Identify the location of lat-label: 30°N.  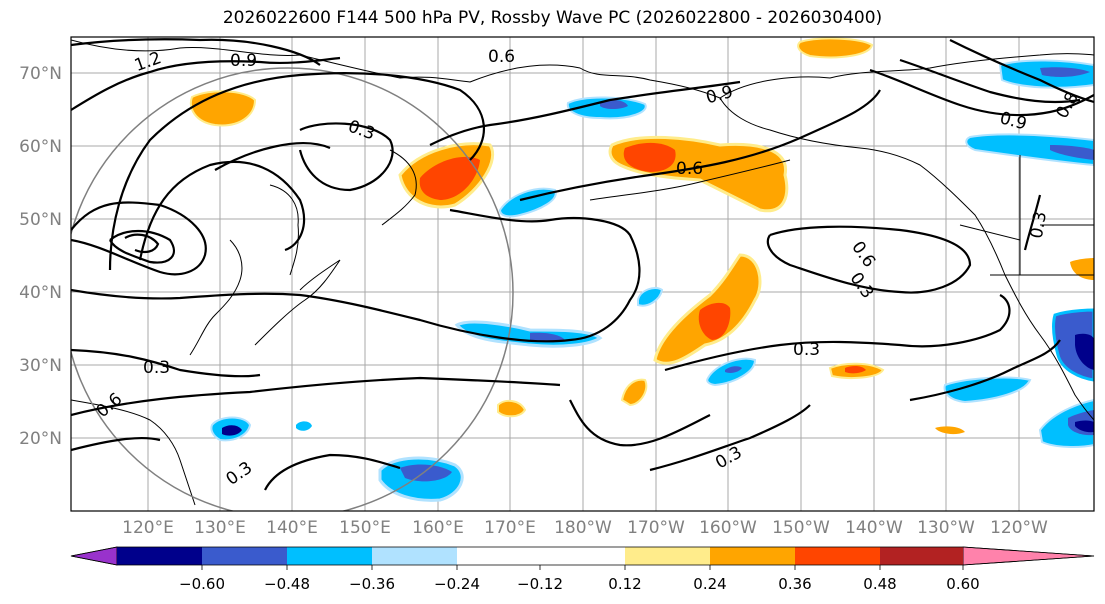
(40, 366).